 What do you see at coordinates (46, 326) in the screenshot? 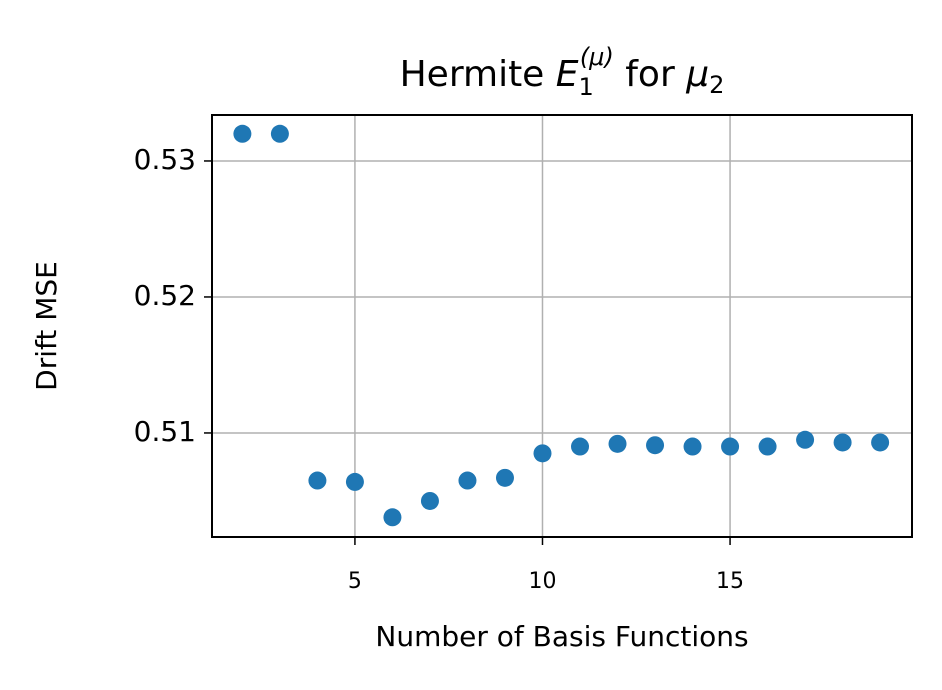
I see `y-axis-label: Drift MSE` at bounding box center [46, 326].